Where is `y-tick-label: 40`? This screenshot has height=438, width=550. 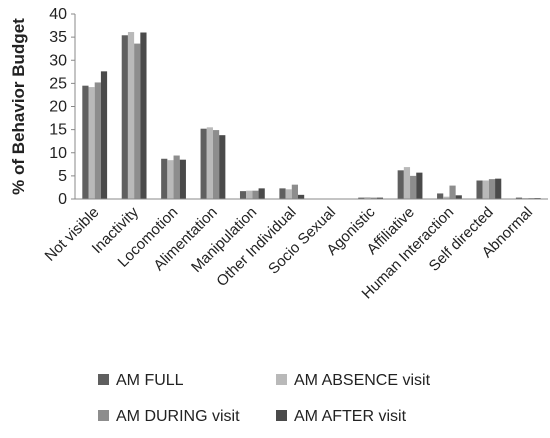 y-tick-label: 40 is located at coordinates (58, 14).